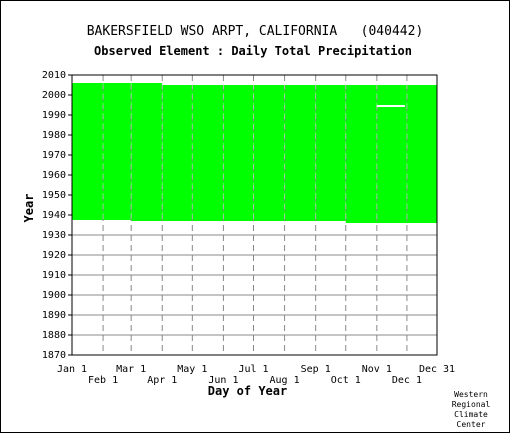 This screenshot has width=510, height=433. Describe the element at coordinates (54, 335) in the screenshot. I see `y-tick-label: 1880` at that location.